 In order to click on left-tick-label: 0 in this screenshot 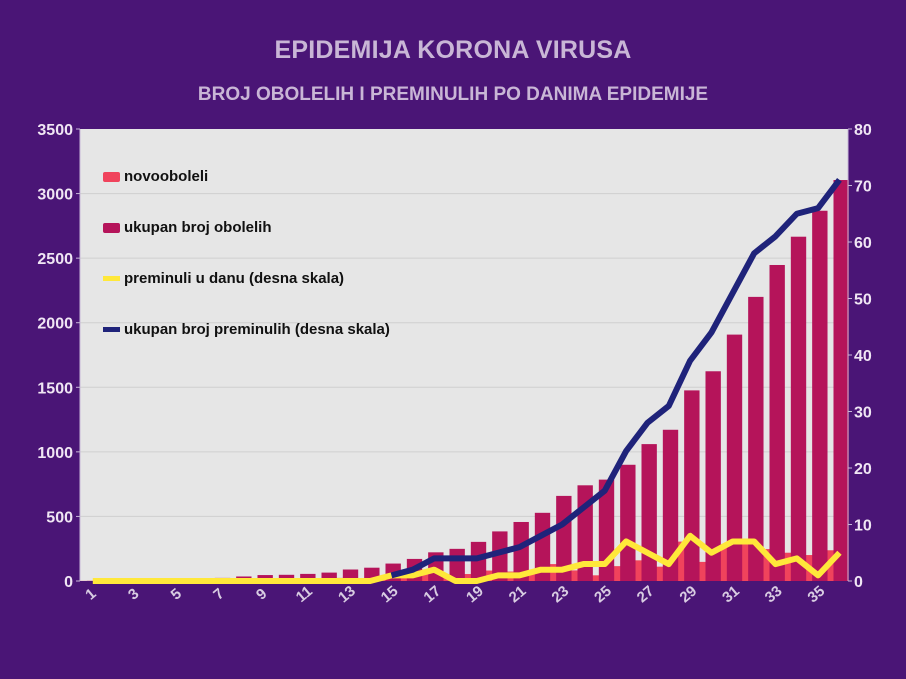, I will do `click(68, 582)`.